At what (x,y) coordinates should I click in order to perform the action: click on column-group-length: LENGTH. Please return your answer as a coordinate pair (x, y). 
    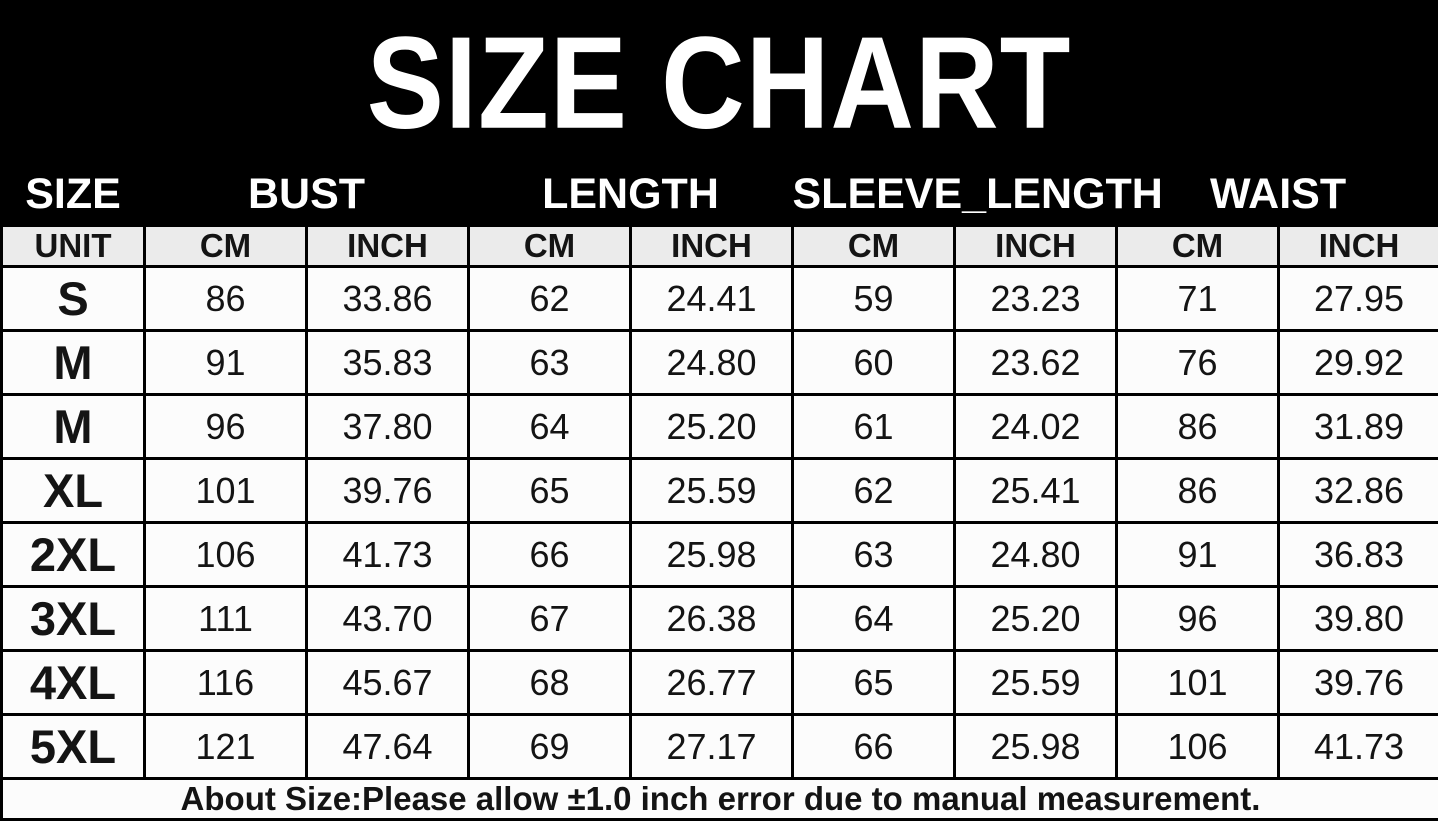
    Looking at the image, I should click on (630, 195).